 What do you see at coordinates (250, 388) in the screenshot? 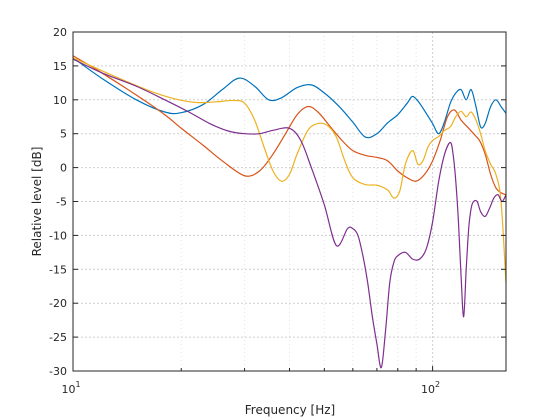
I see `x-tick-labels: 10¹ 10²` at bounding box center [250, 388].